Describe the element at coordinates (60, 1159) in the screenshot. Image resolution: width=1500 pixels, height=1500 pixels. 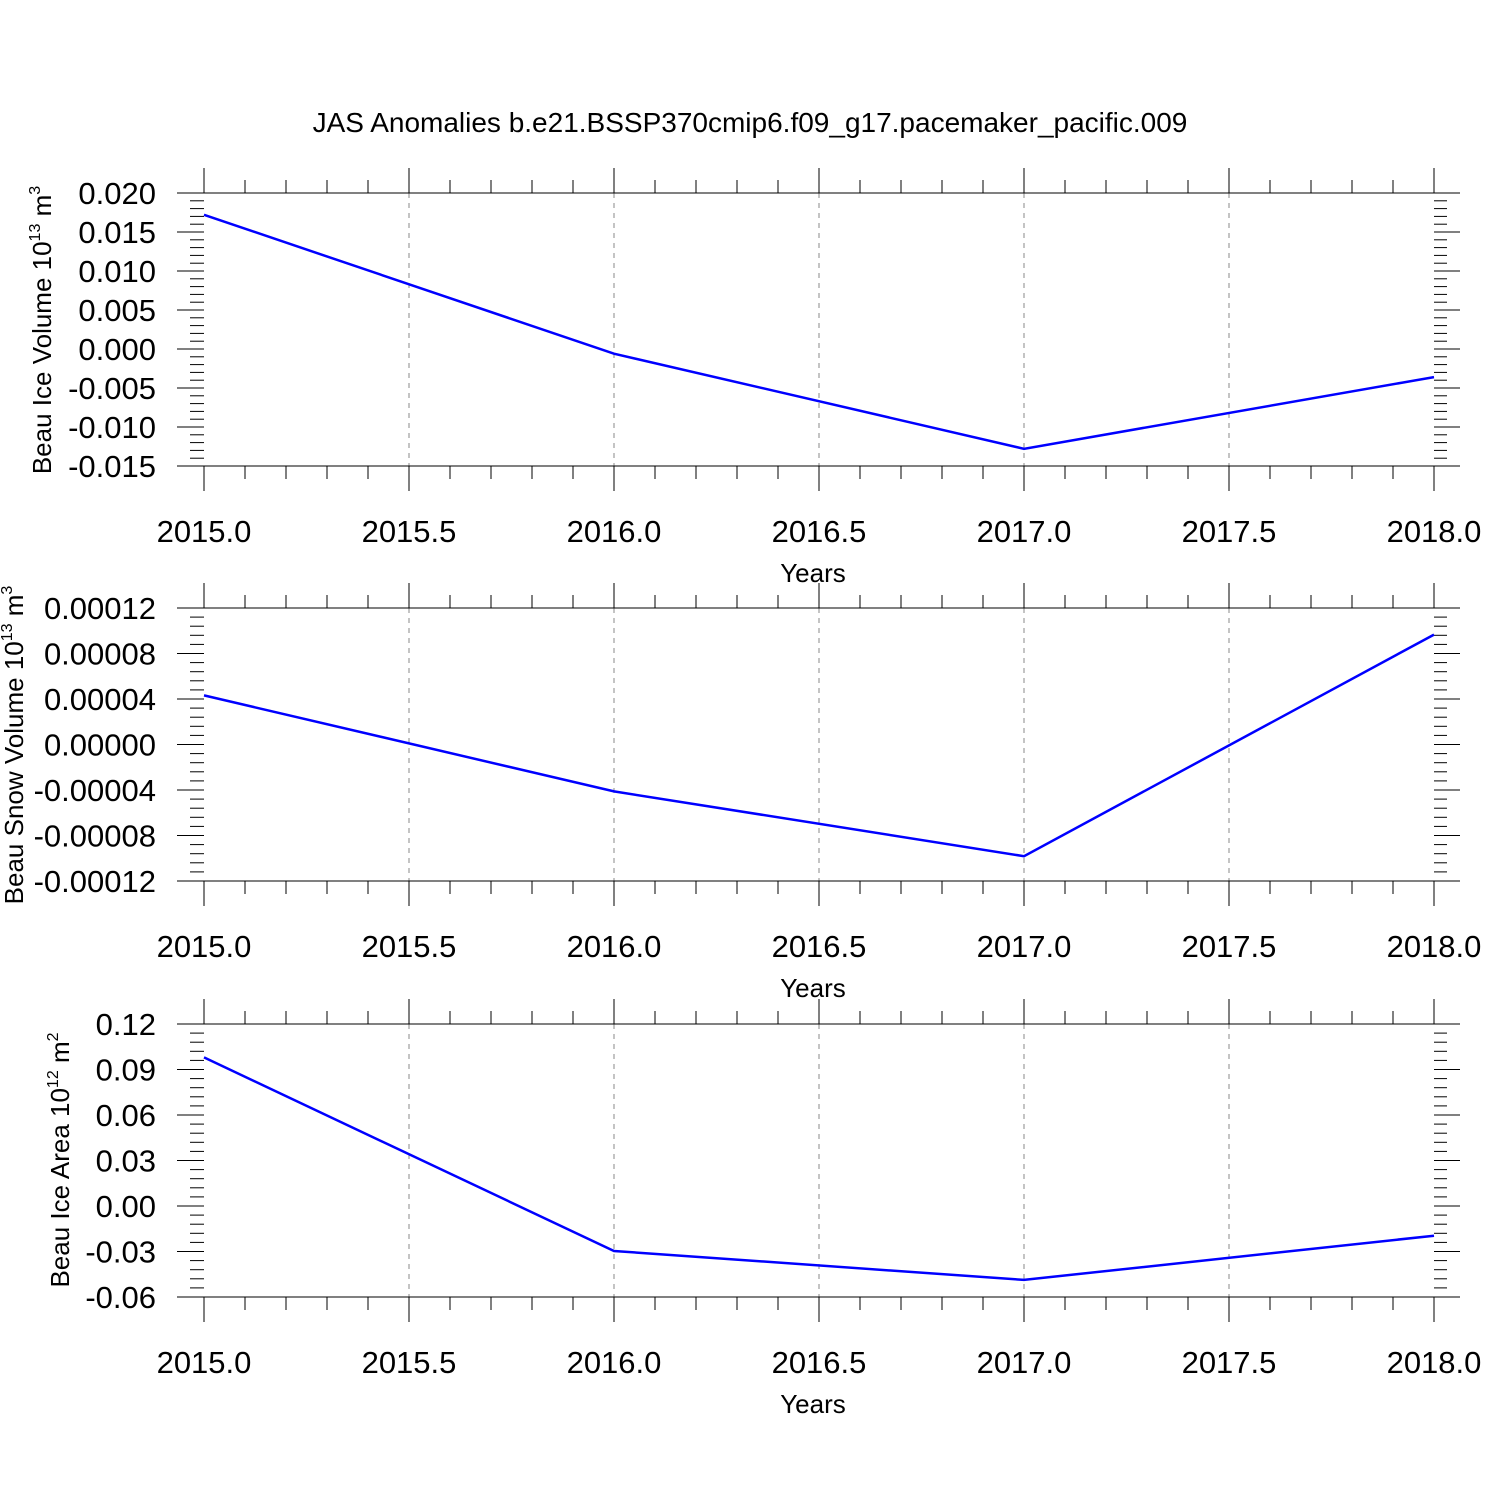
I see `y-axis-label: Beau Ice Area 1012 m2` at that location.